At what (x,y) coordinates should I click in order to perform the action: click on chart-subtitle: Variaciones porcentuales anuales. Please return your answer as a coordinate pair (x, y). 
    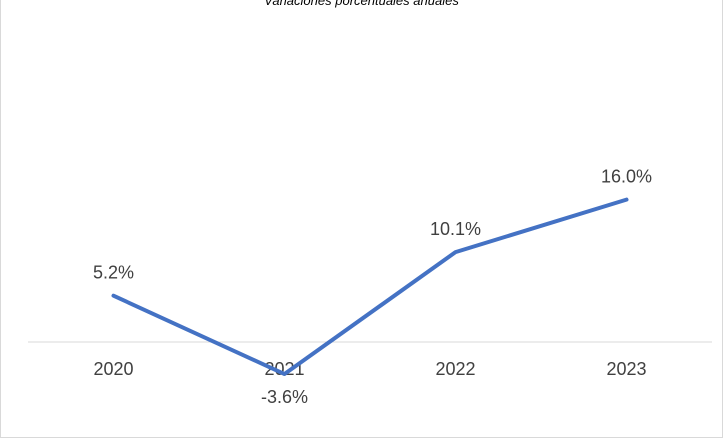
    Looking at the image, I should click on (361, 4).